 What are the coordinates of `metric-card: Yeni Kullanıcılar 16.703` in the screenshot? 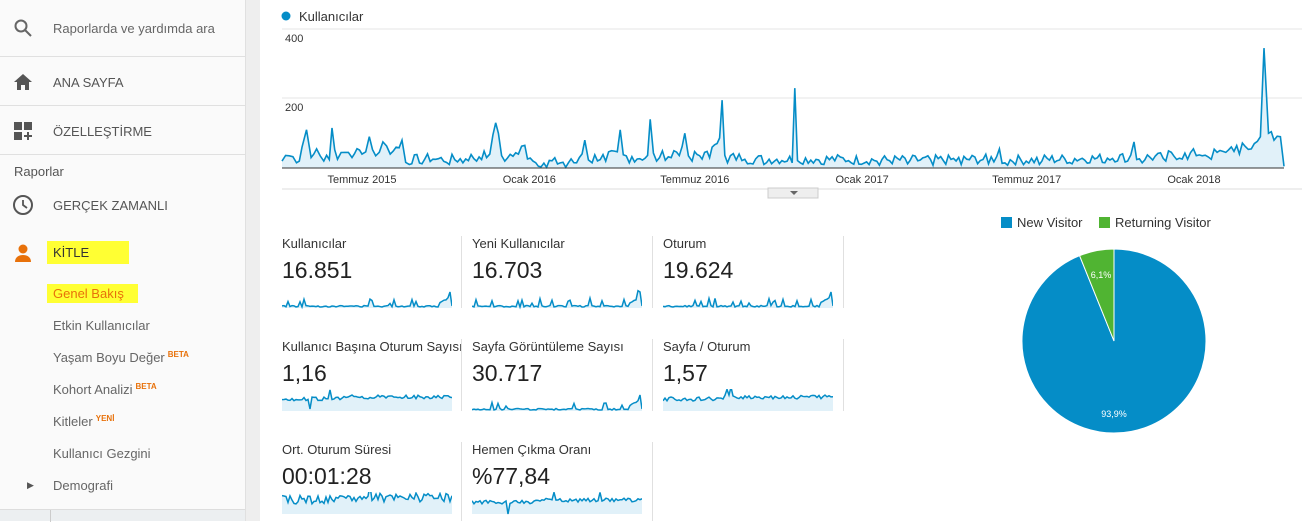 It's located at (562, 273).